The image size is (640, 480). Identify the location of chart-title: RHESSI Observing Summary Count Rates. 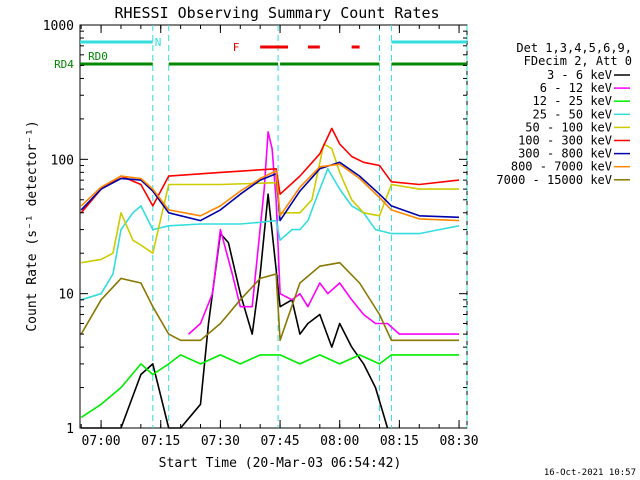
(276, 13).